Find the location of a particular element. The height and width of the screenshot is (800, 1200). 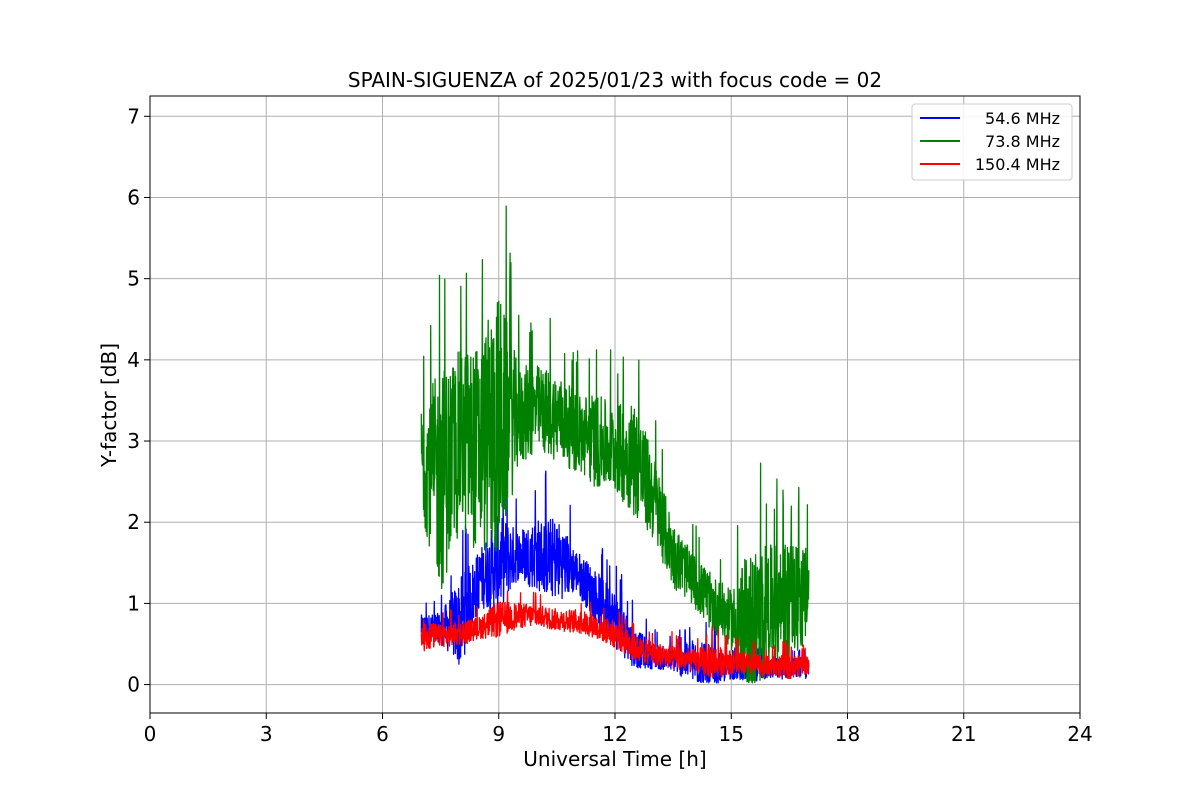

y-tick-label: 1 is located at coordinates (133, 603).